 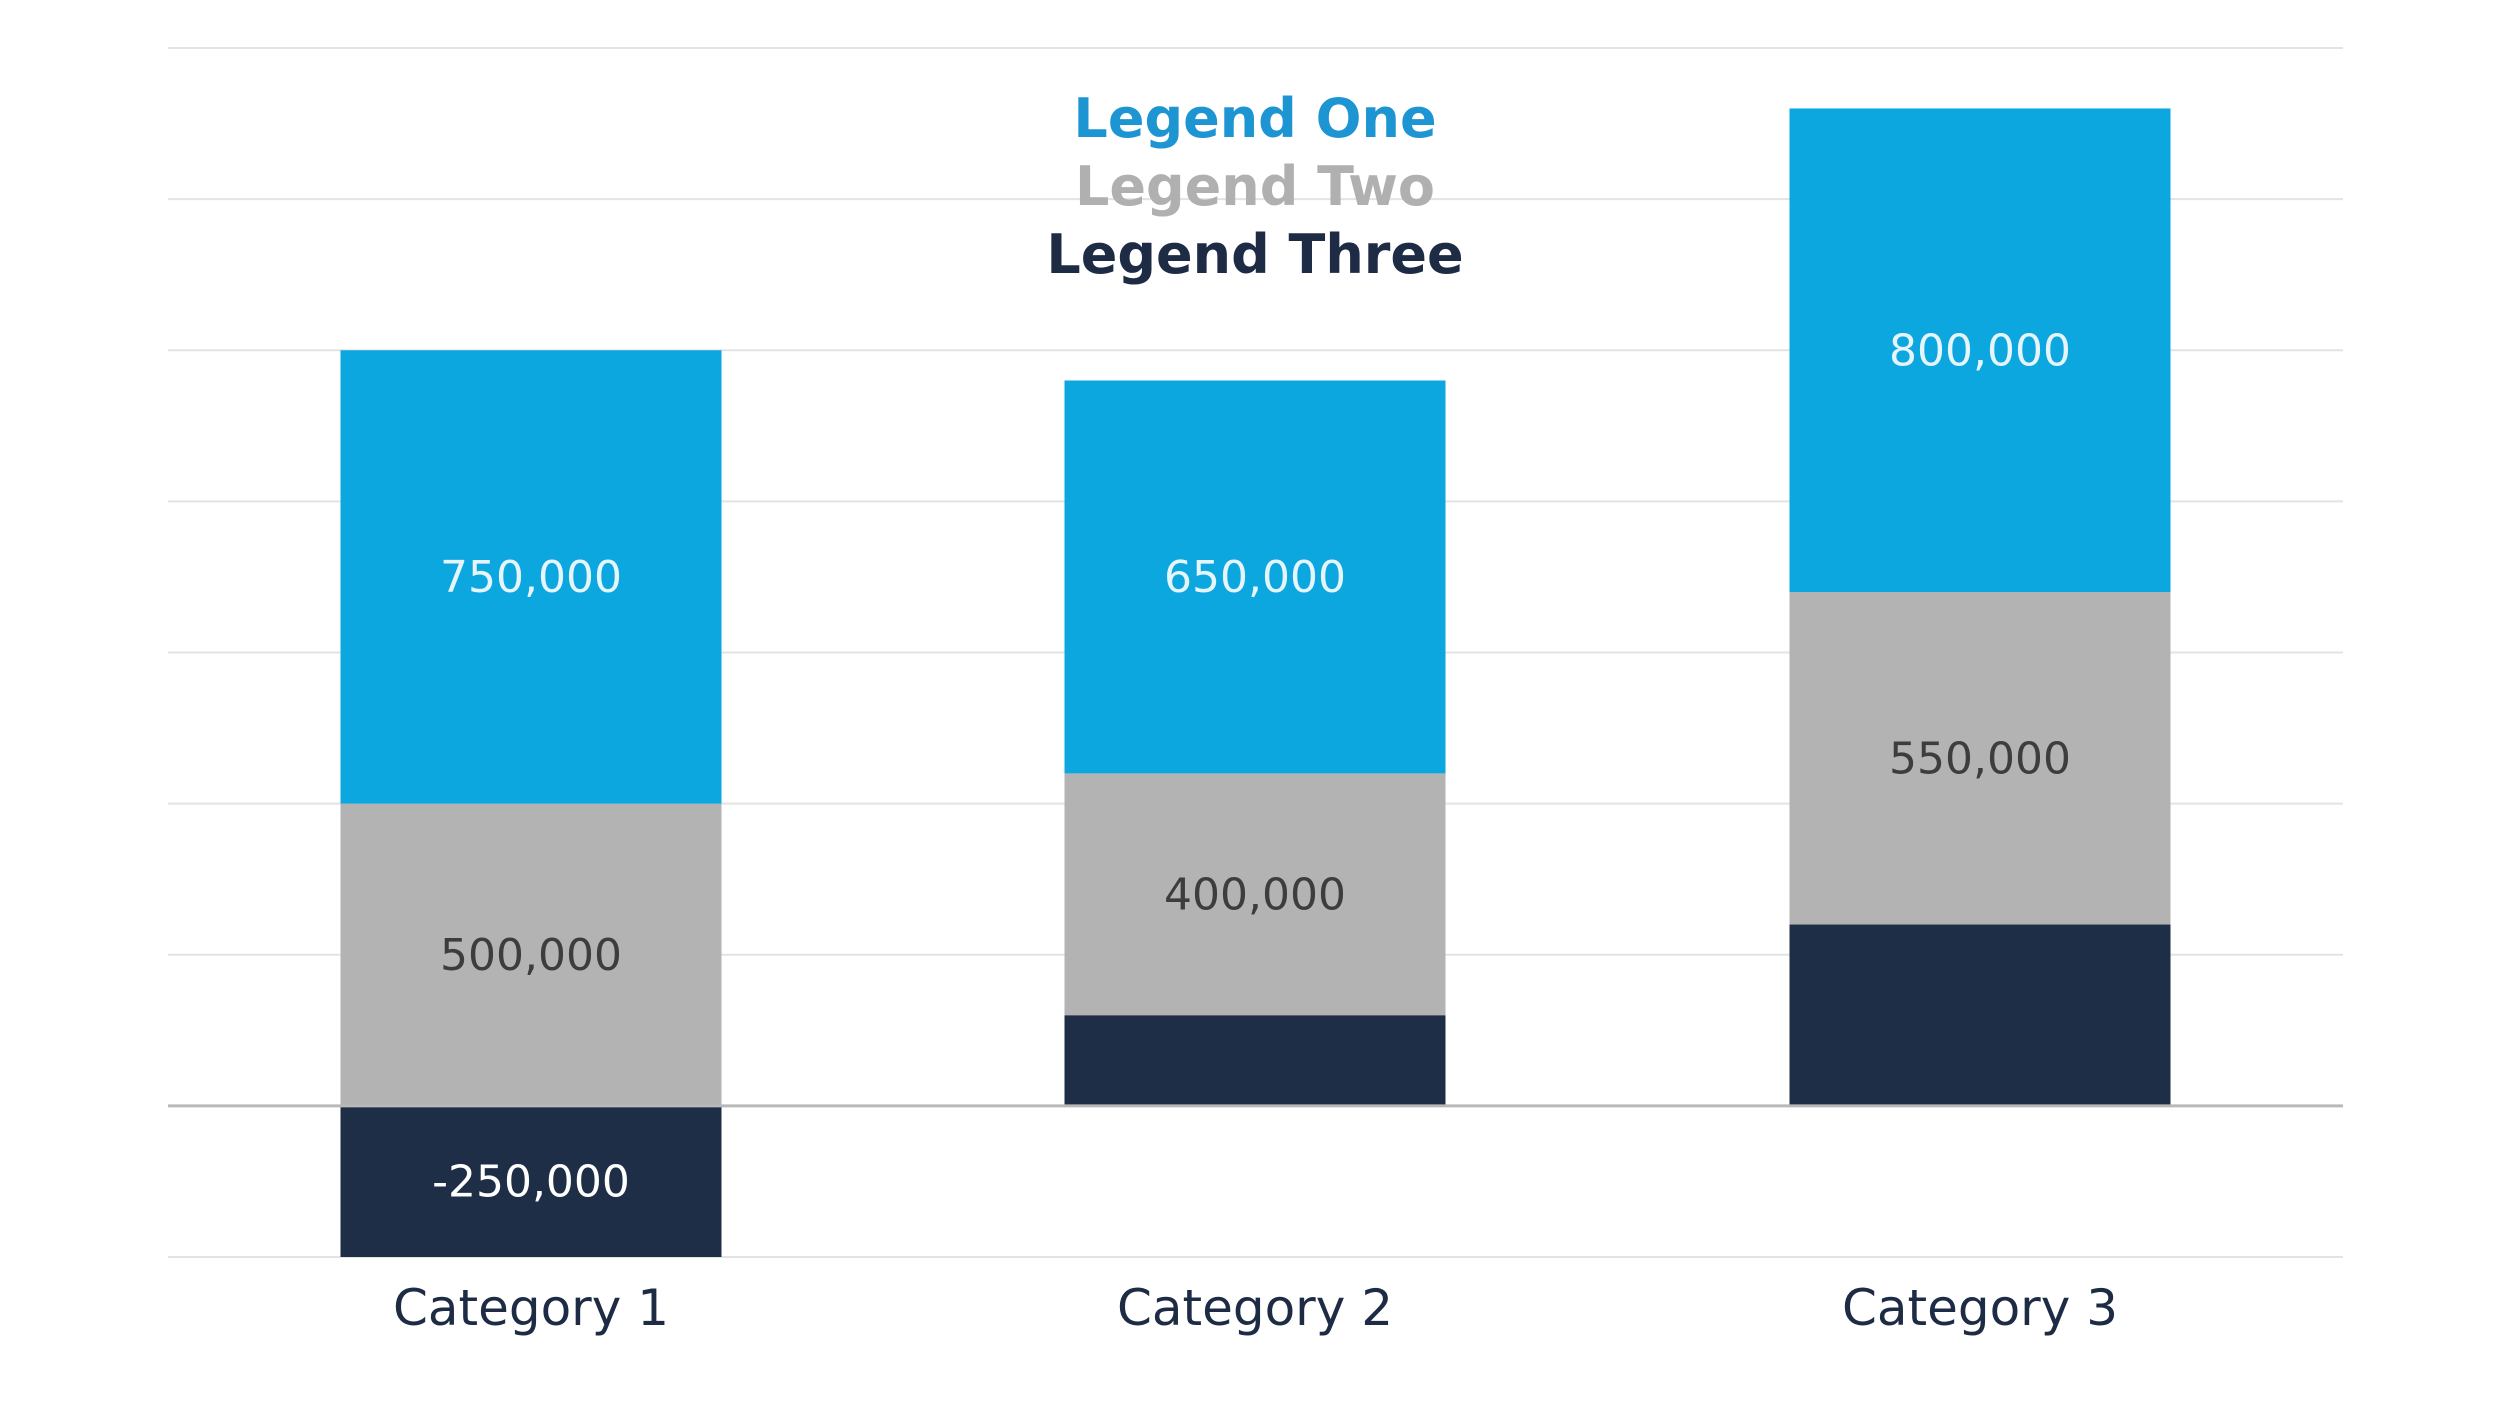 I want to click on category-label: Category 3, so click(x=1980, y=1308).